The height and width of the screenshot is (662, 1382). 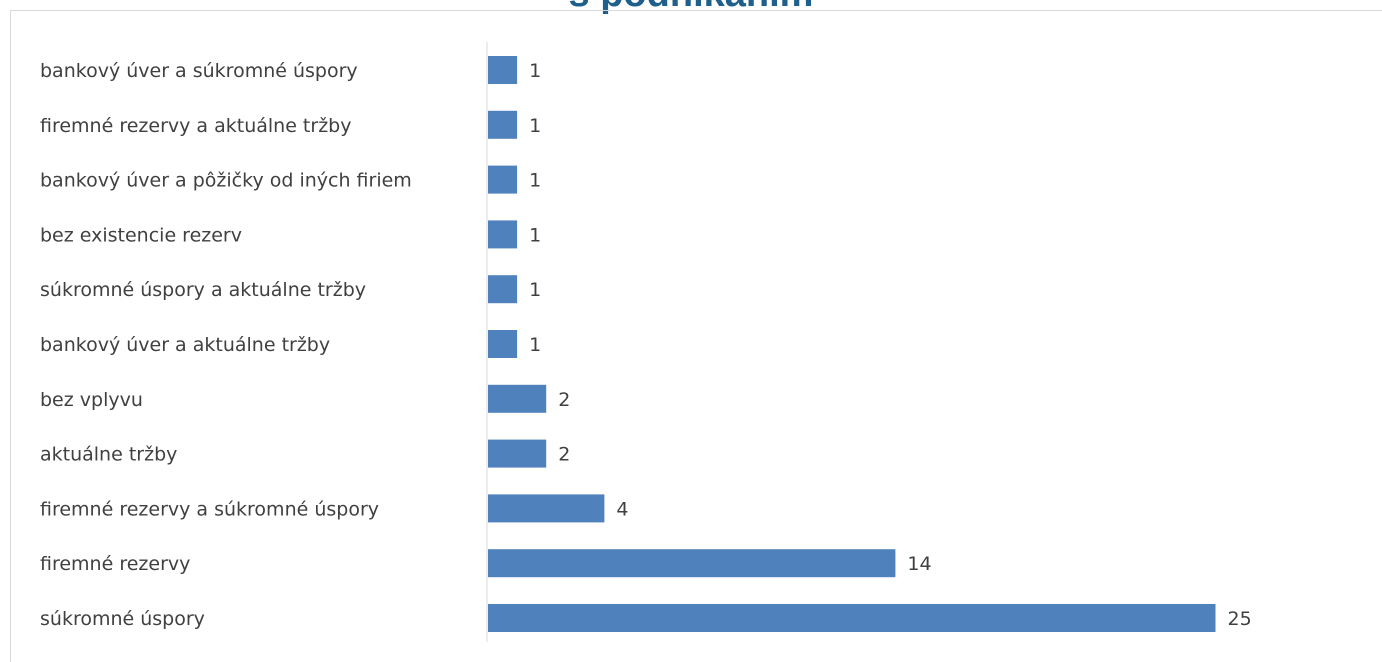 I want to click on category-label: aktuálne tržby, so click(x=108, y=455).